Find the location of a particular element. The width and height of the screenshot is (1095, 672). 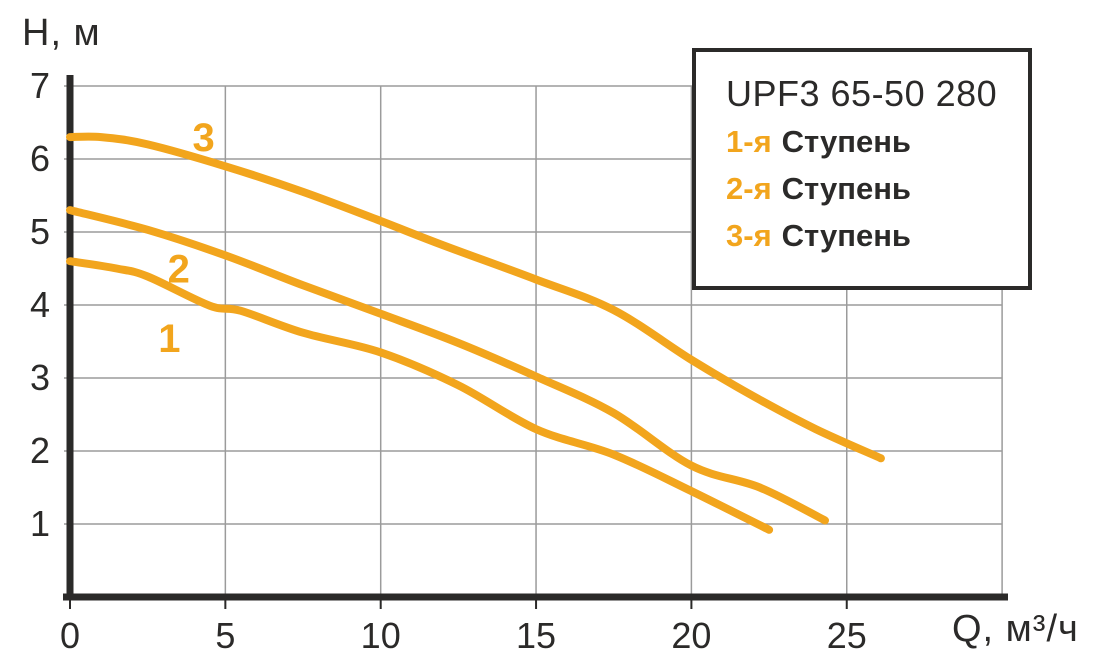

x-tick-label: 25 is located at coordinates (847, 635).